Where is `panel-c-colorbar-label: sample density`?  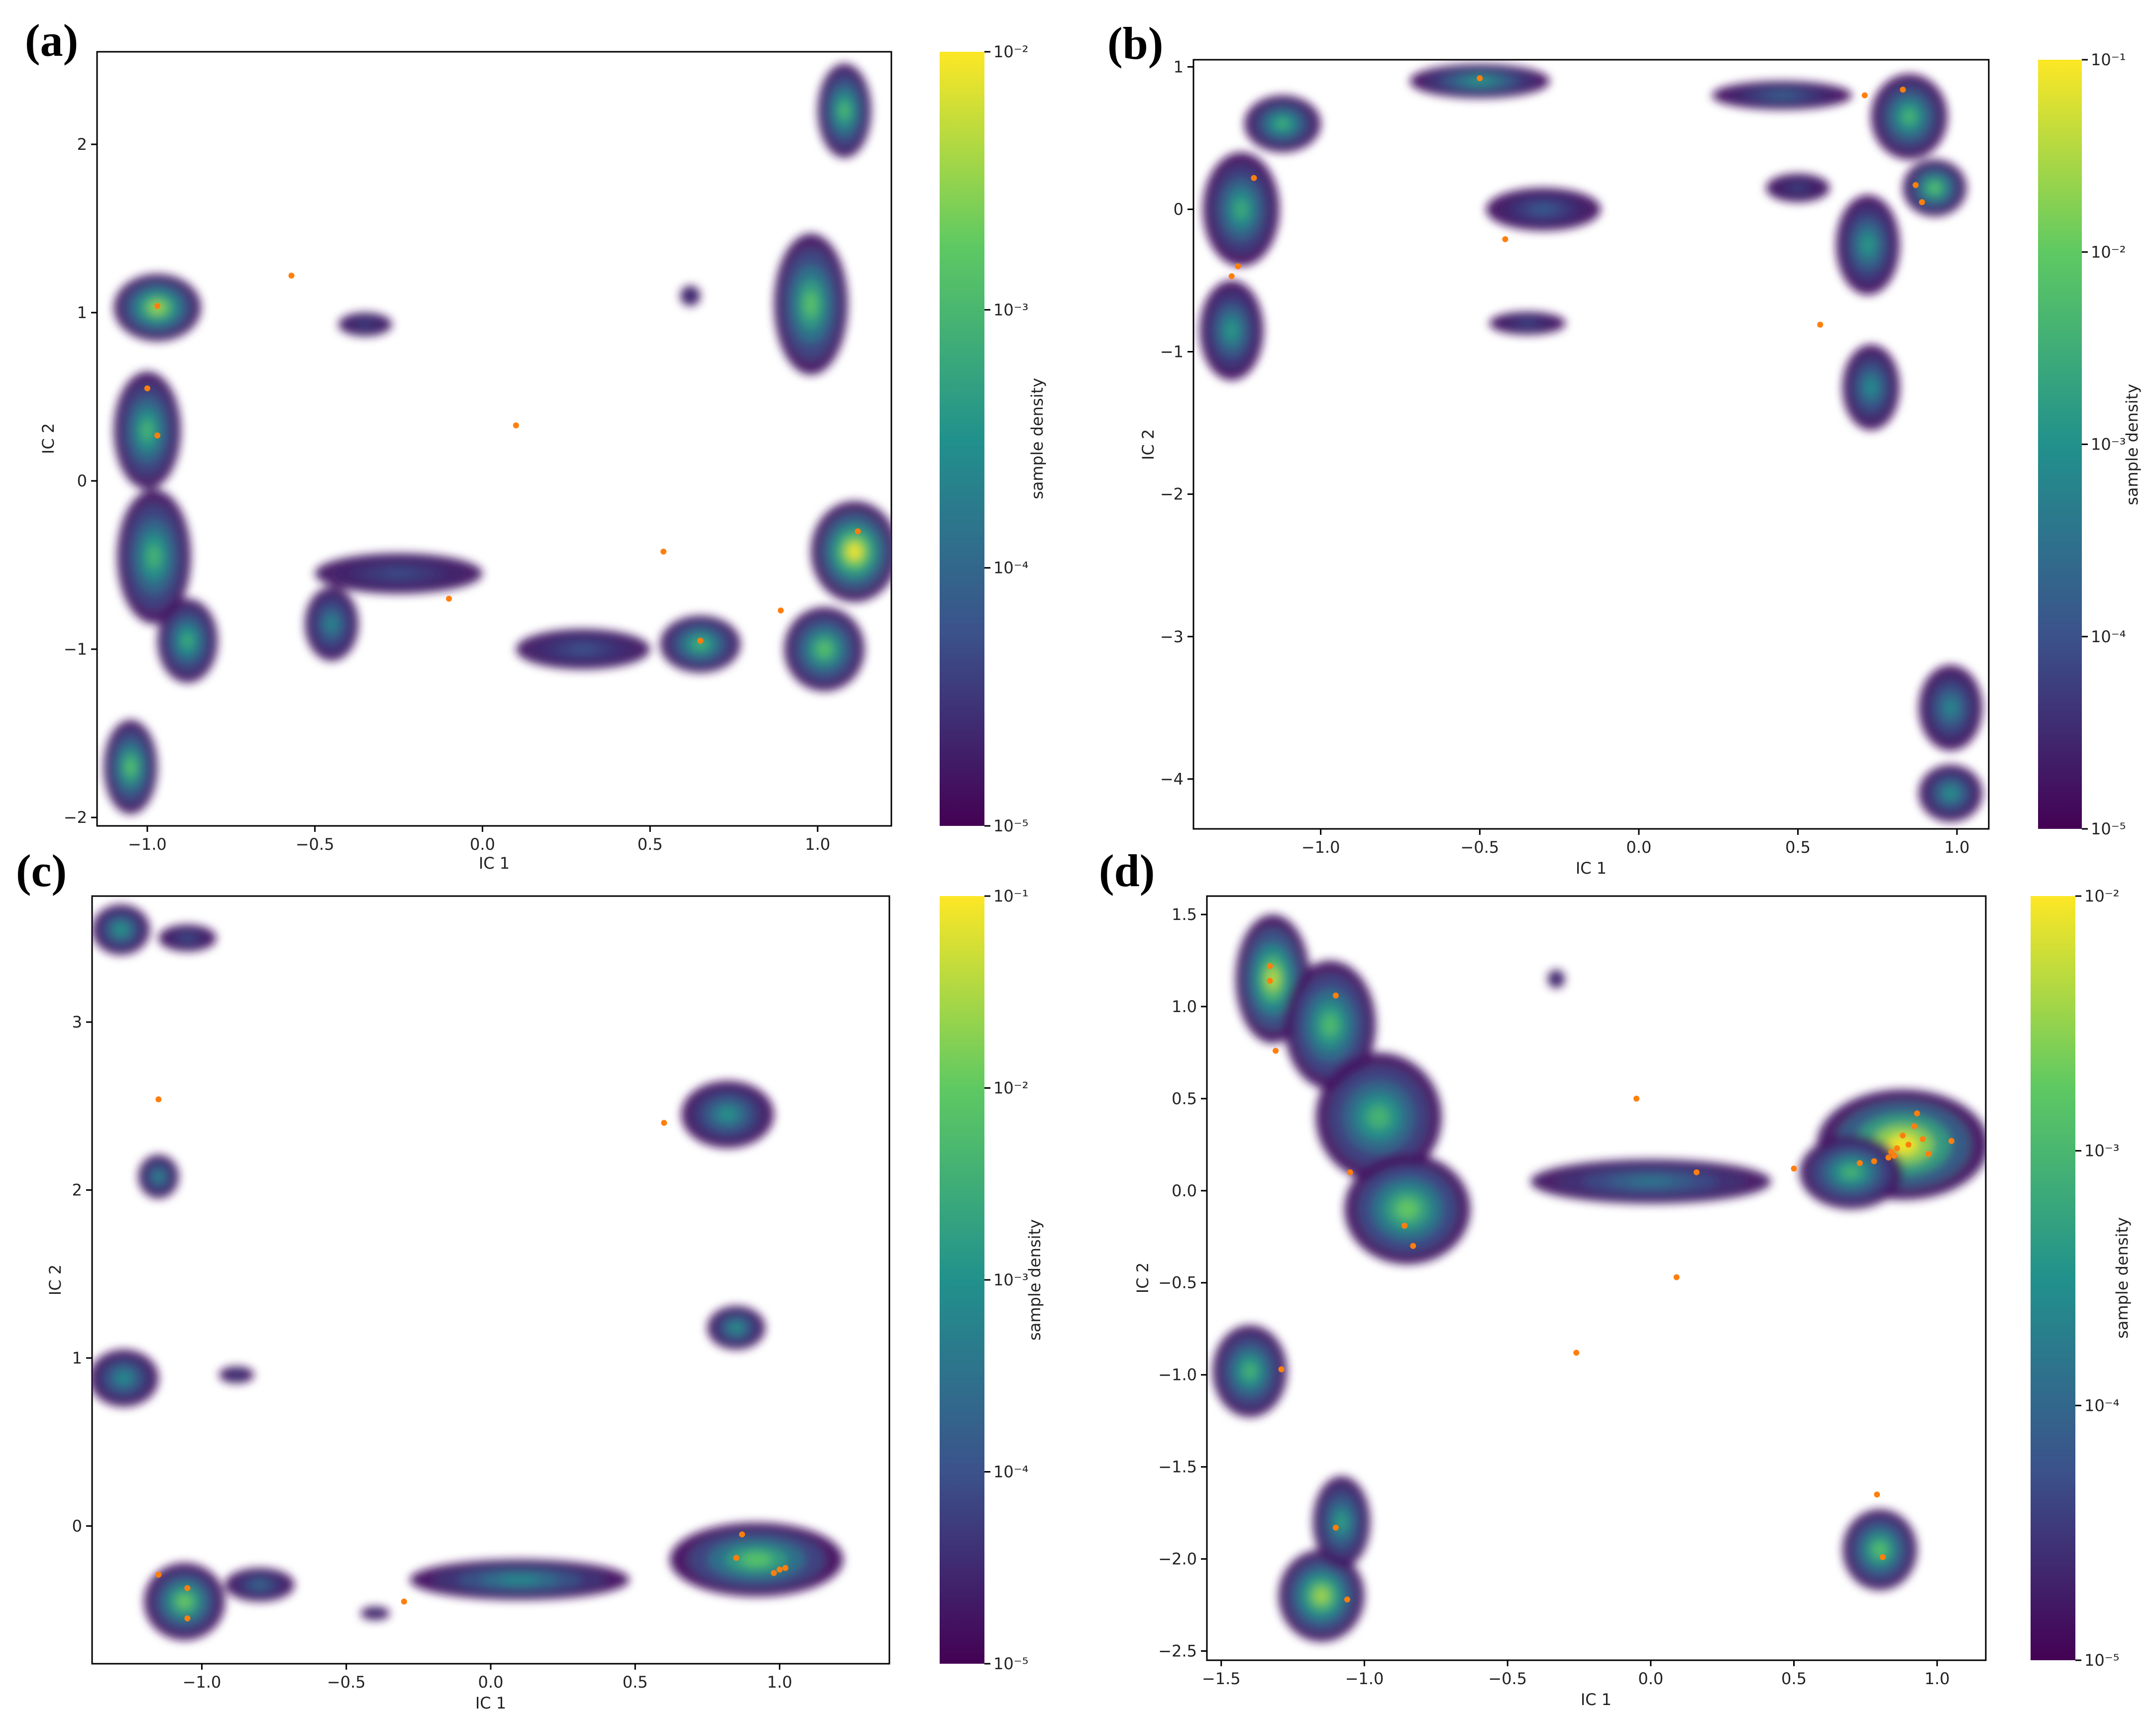
panel-c-colorbar-label: sample density is located at coordinates (1034, 1280).